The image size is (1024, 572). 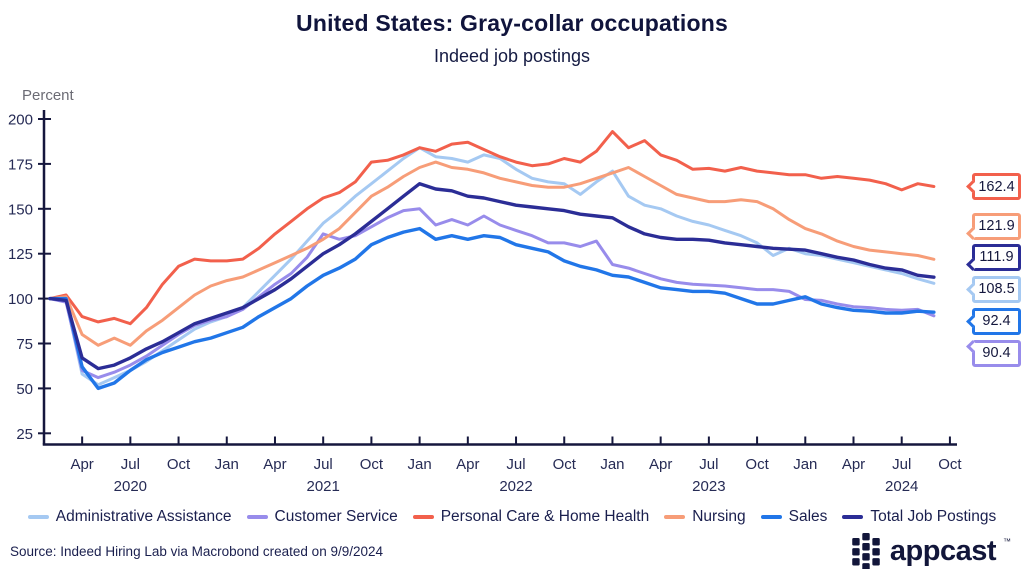 I want to click on chart-subtitle: Indeed job postings, so click(x=512, y=56).